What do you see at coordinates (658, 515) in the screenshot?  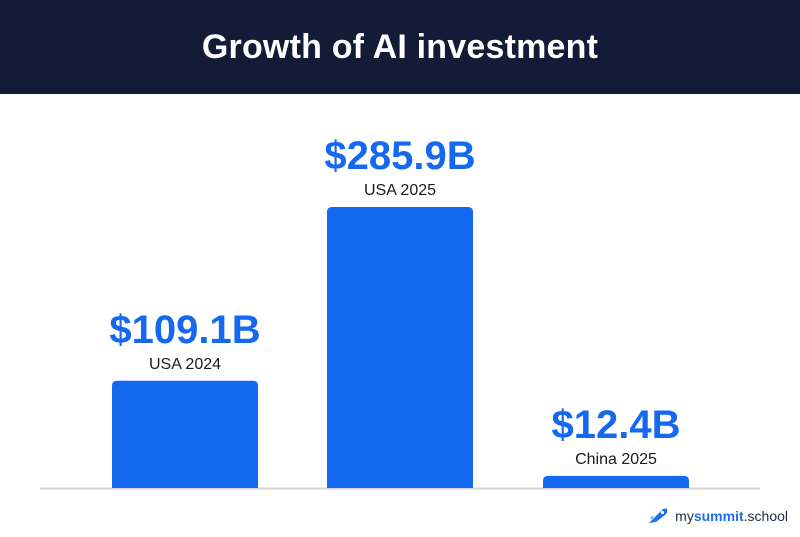 I see `rocket-icon` at bounding box center [658, 515].